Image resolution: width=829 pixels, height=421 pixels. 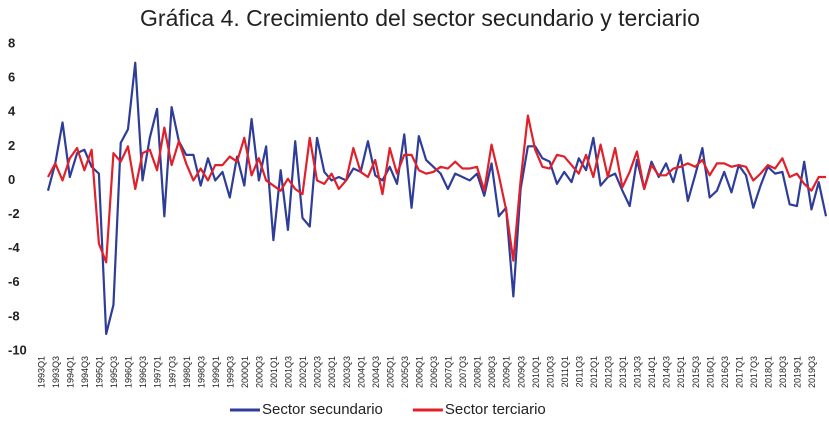 What do you see at coordinates (303, 372) in the screenshot?
I see `x-tick-label: 2002Q1` at bounding box center [303, 372].